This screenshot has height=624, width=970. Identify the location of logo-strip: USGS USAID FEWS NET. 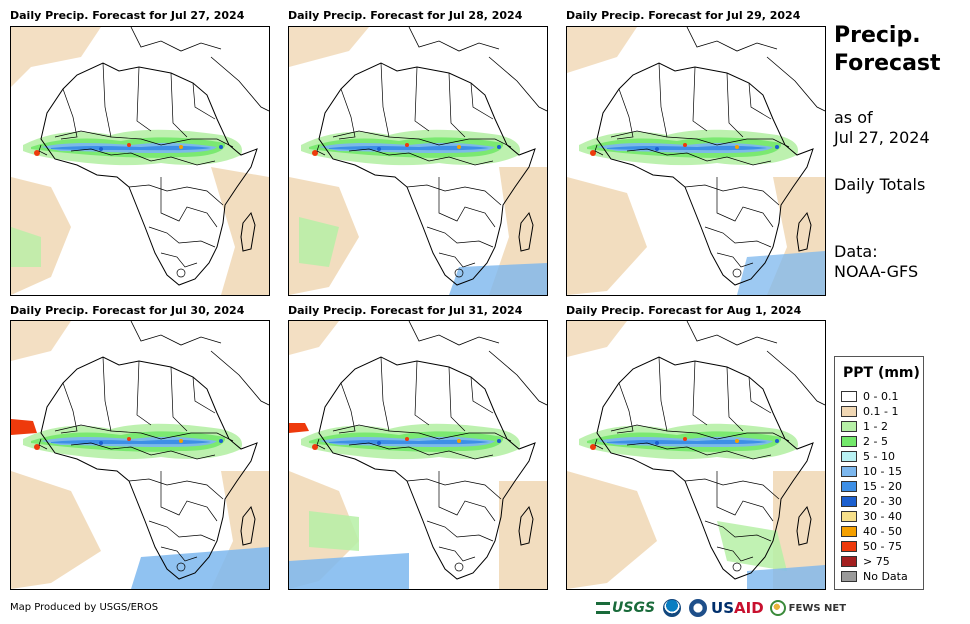
(721, 608).